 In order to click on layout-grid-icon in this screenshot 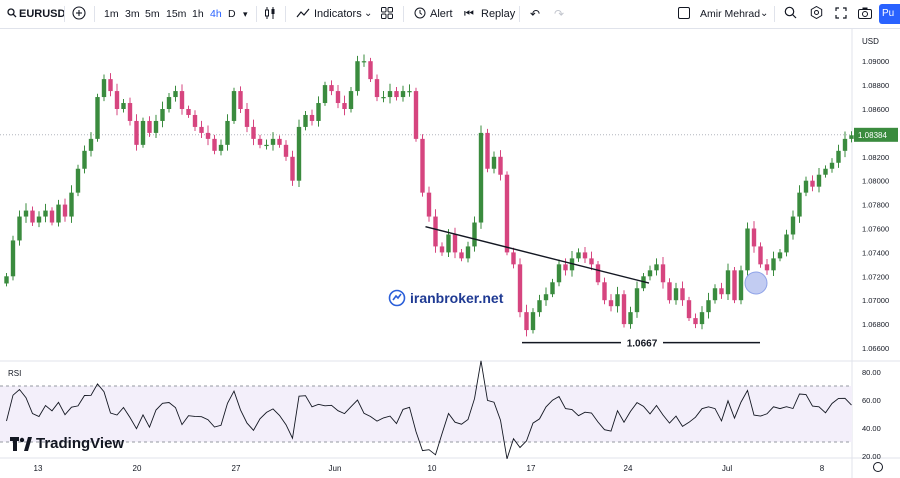, I will do `click(387, 14)`.